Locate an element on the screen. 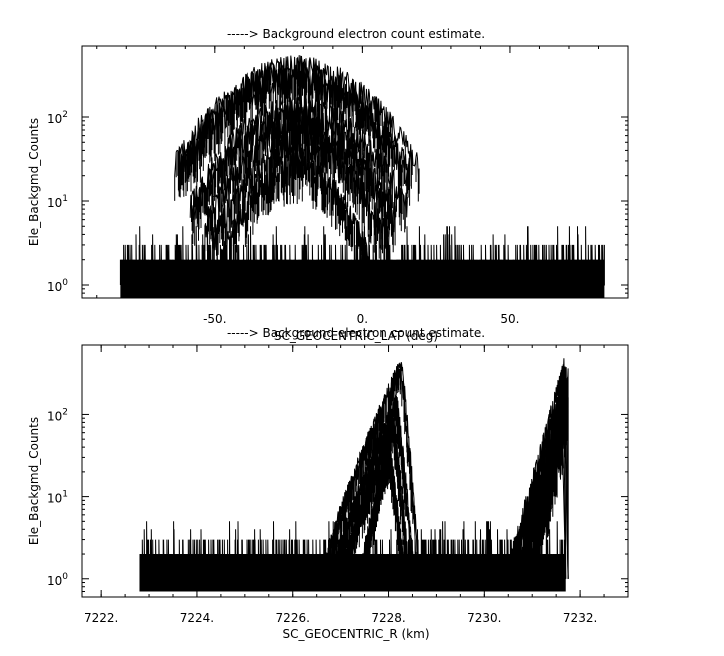  panel1-xlabel: SC_GEOCENTRIC_LAT (deg) is located at coordinates (356, 336).